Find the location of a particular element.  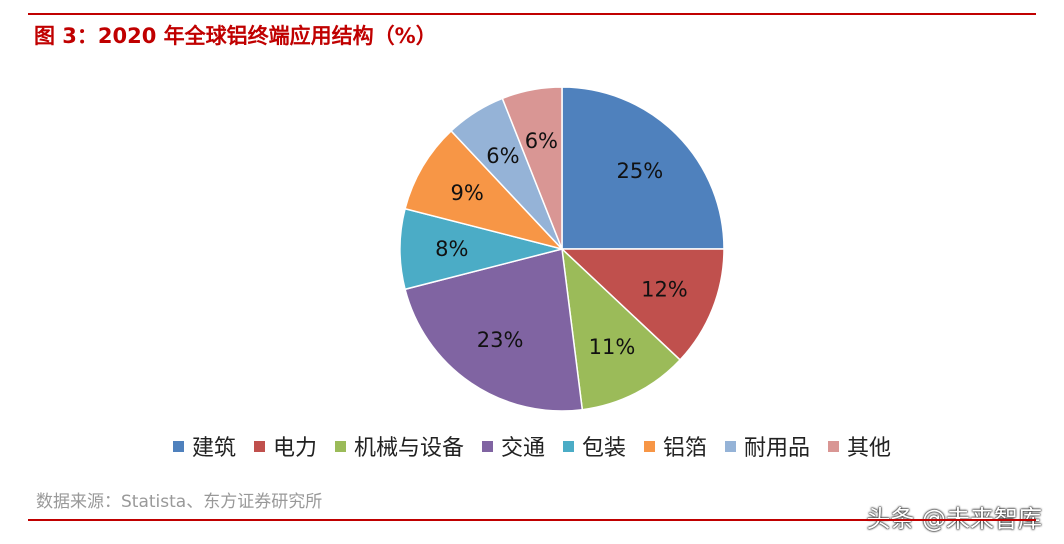

legend-item-7: 其他 is located at coordinates (859, 446).